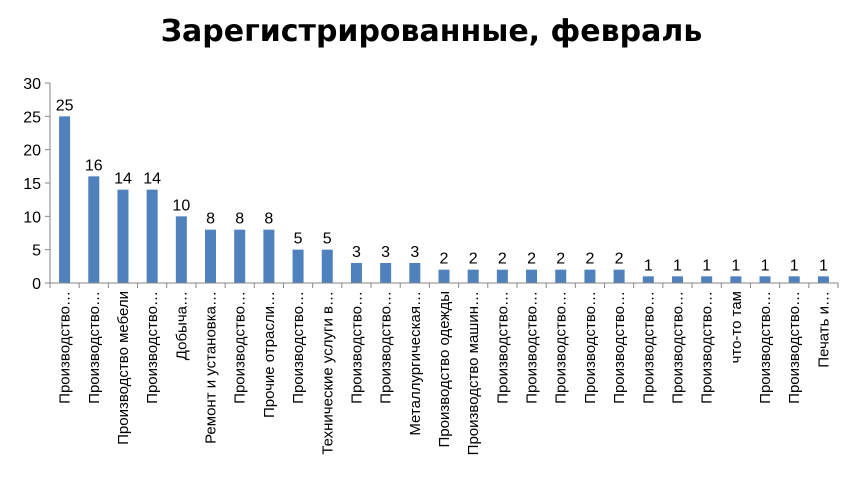 The height and width of the screenshot is (502, 863). I want to click on y-tick-label: 5, so click(36, 251).